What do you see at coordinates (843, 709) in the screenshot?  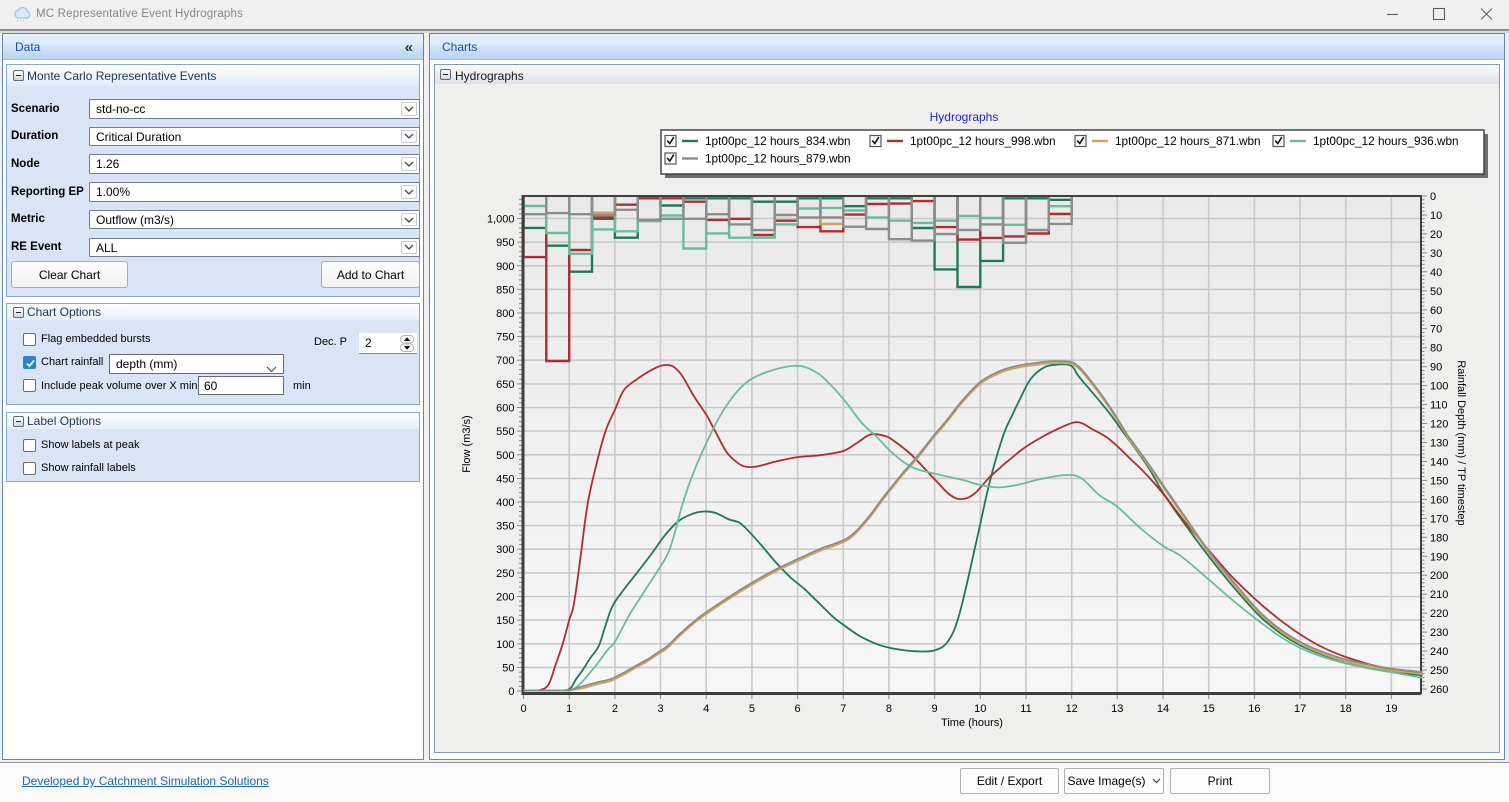 I see `svg-text: 7` at bounding box center [843, 709].